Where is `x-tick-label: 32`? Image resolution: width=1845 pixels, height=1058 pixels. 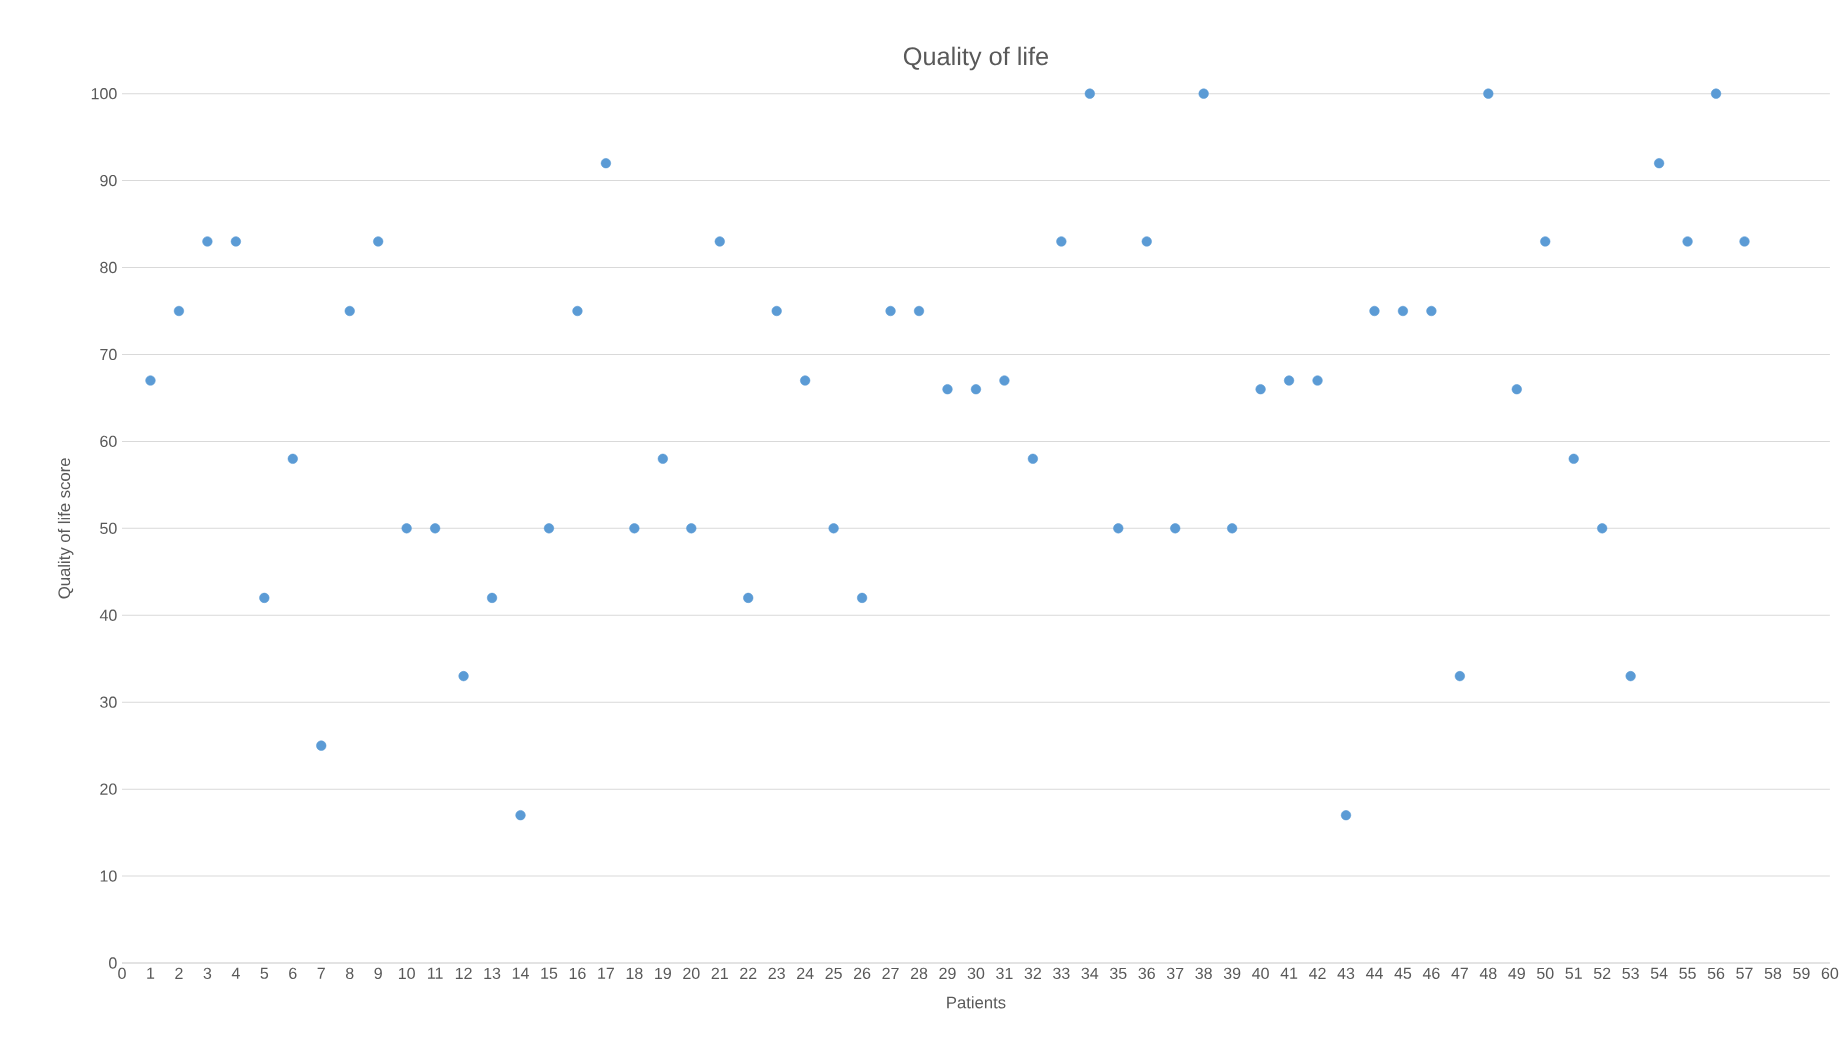 x-tick-label: 32 is located at coordinates (1032, 973).